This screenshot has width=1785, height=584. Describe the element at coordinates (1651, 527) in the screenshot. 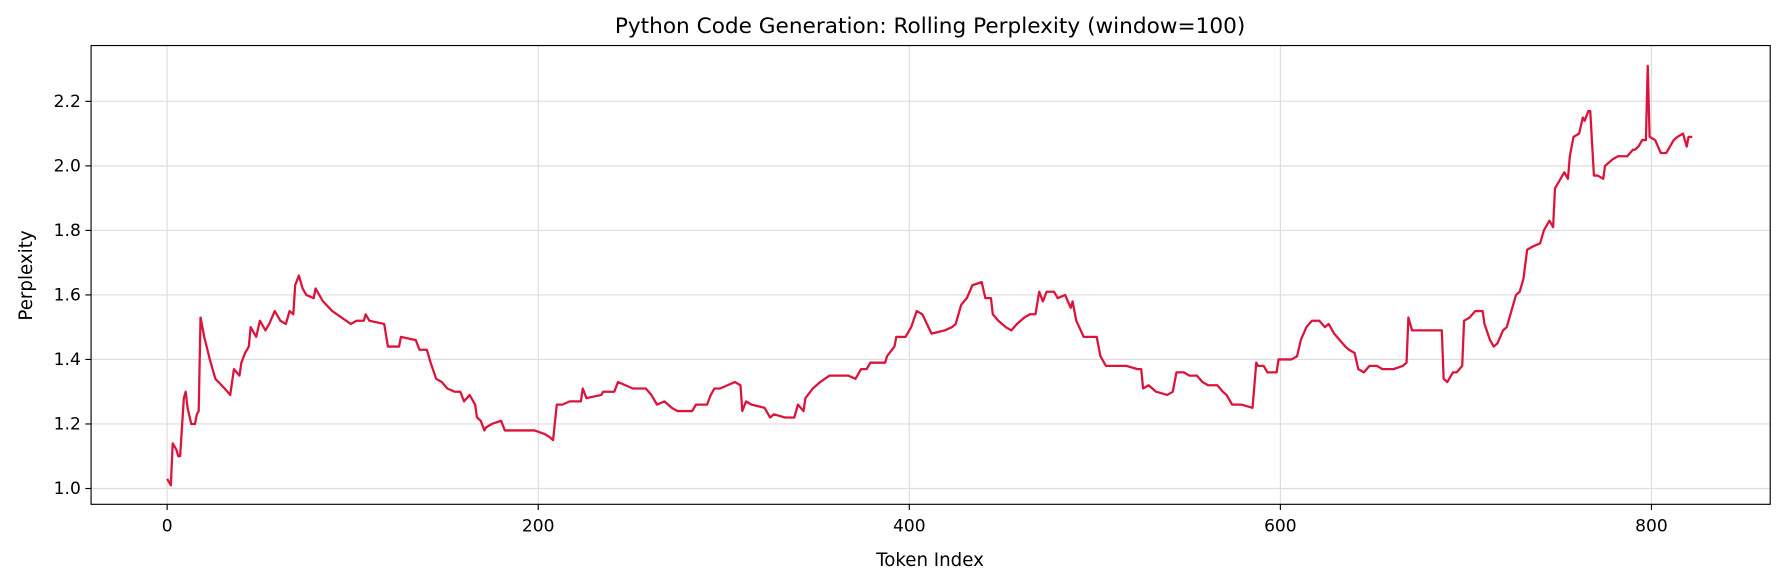

I see `x-tick-label: 800` at that location.